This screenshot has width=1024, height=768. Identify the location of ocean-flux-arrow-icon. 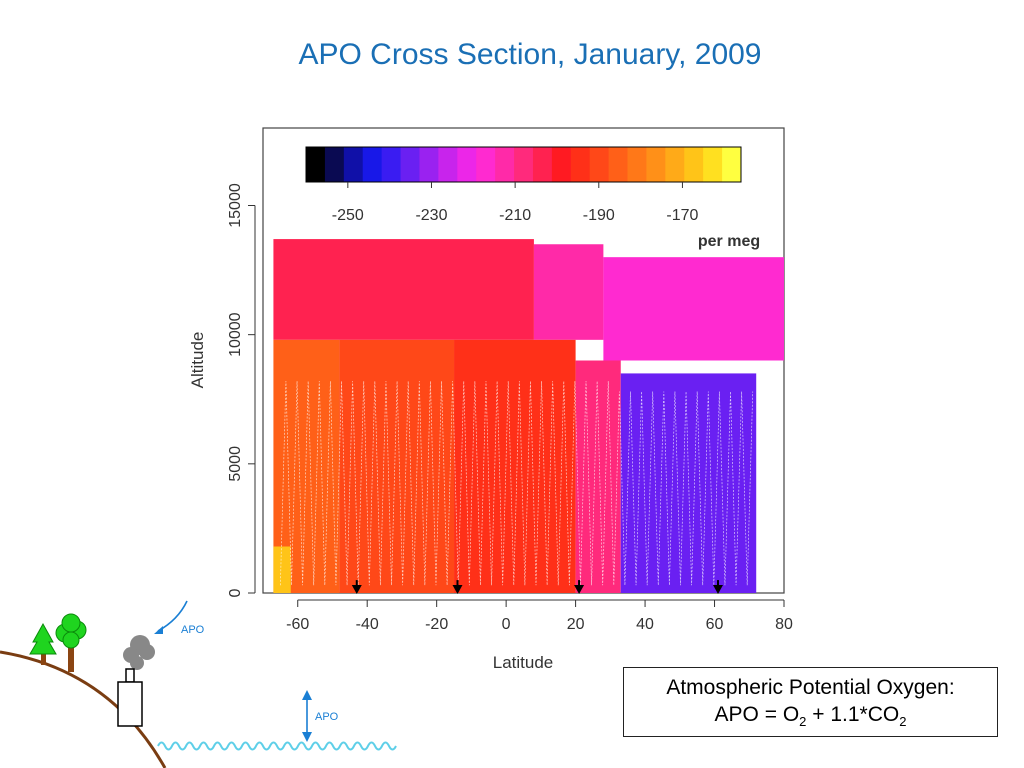
(307, 716).